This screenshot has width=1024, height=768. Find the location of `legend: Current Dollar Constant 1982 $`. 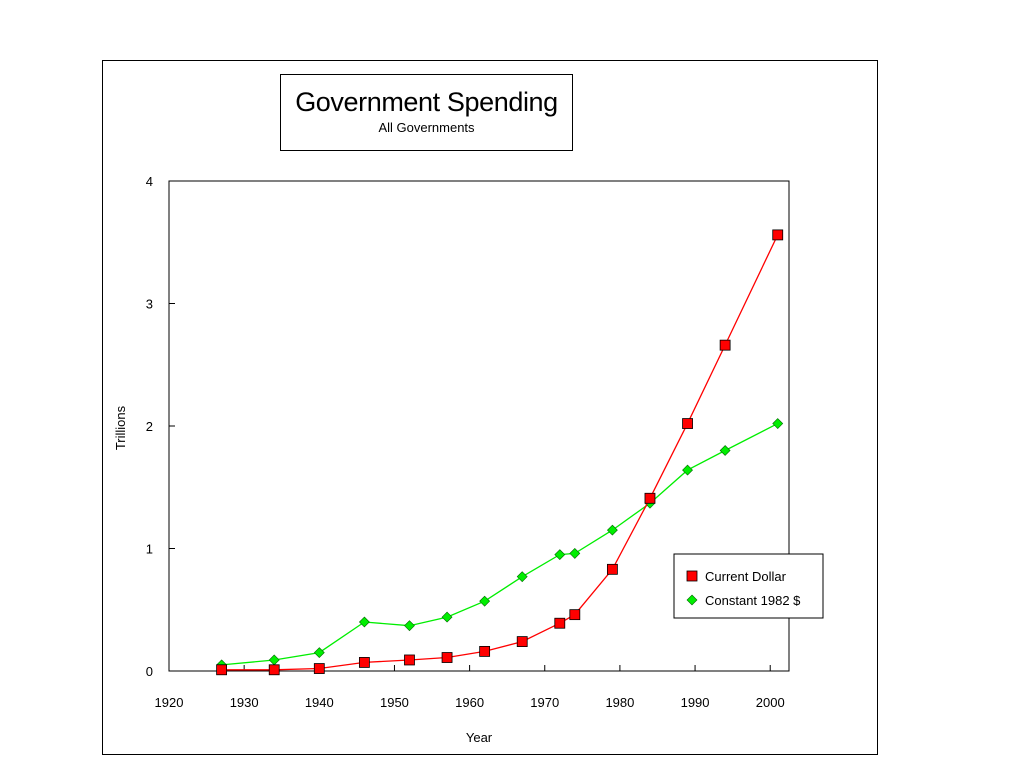

legend: Current Dollar Constant 1982 $ is located at coordinates (748, 586).